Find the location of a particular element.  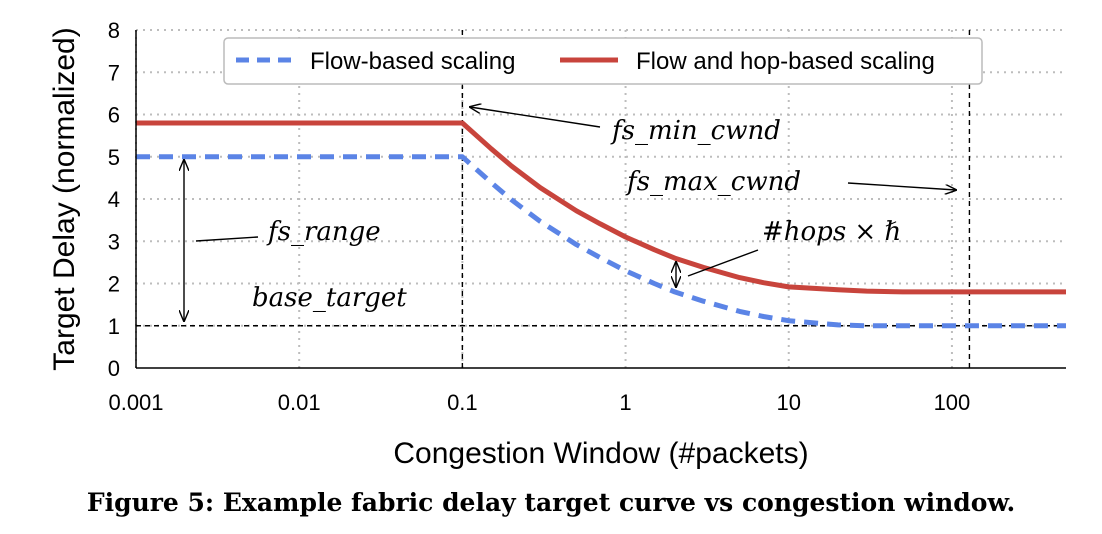

y-tick-label: 1 is located at coordinates (114, 326).